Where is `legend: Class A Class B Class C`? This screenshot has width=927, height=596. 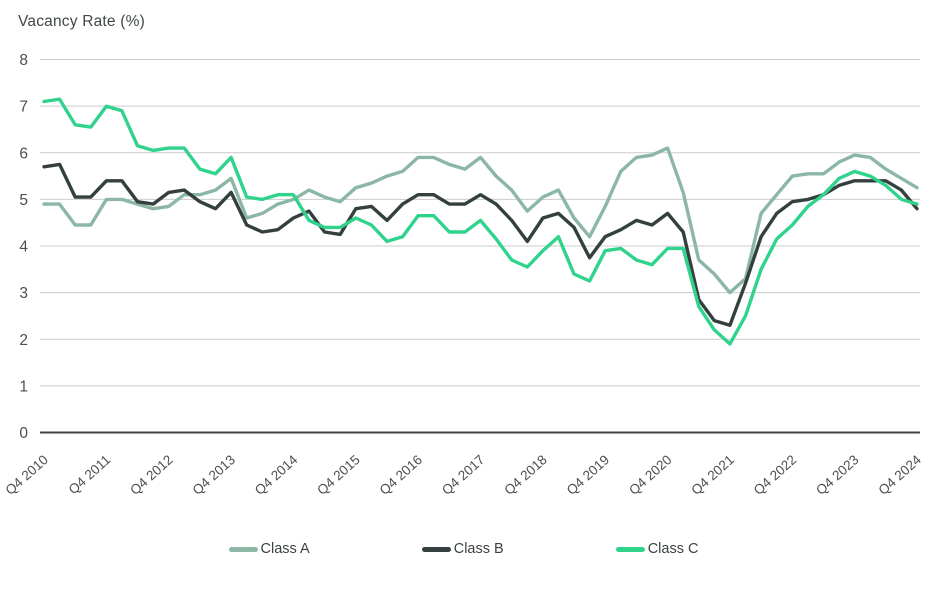 legend: Class A Class B Class C is located at coordinates (463, 549).